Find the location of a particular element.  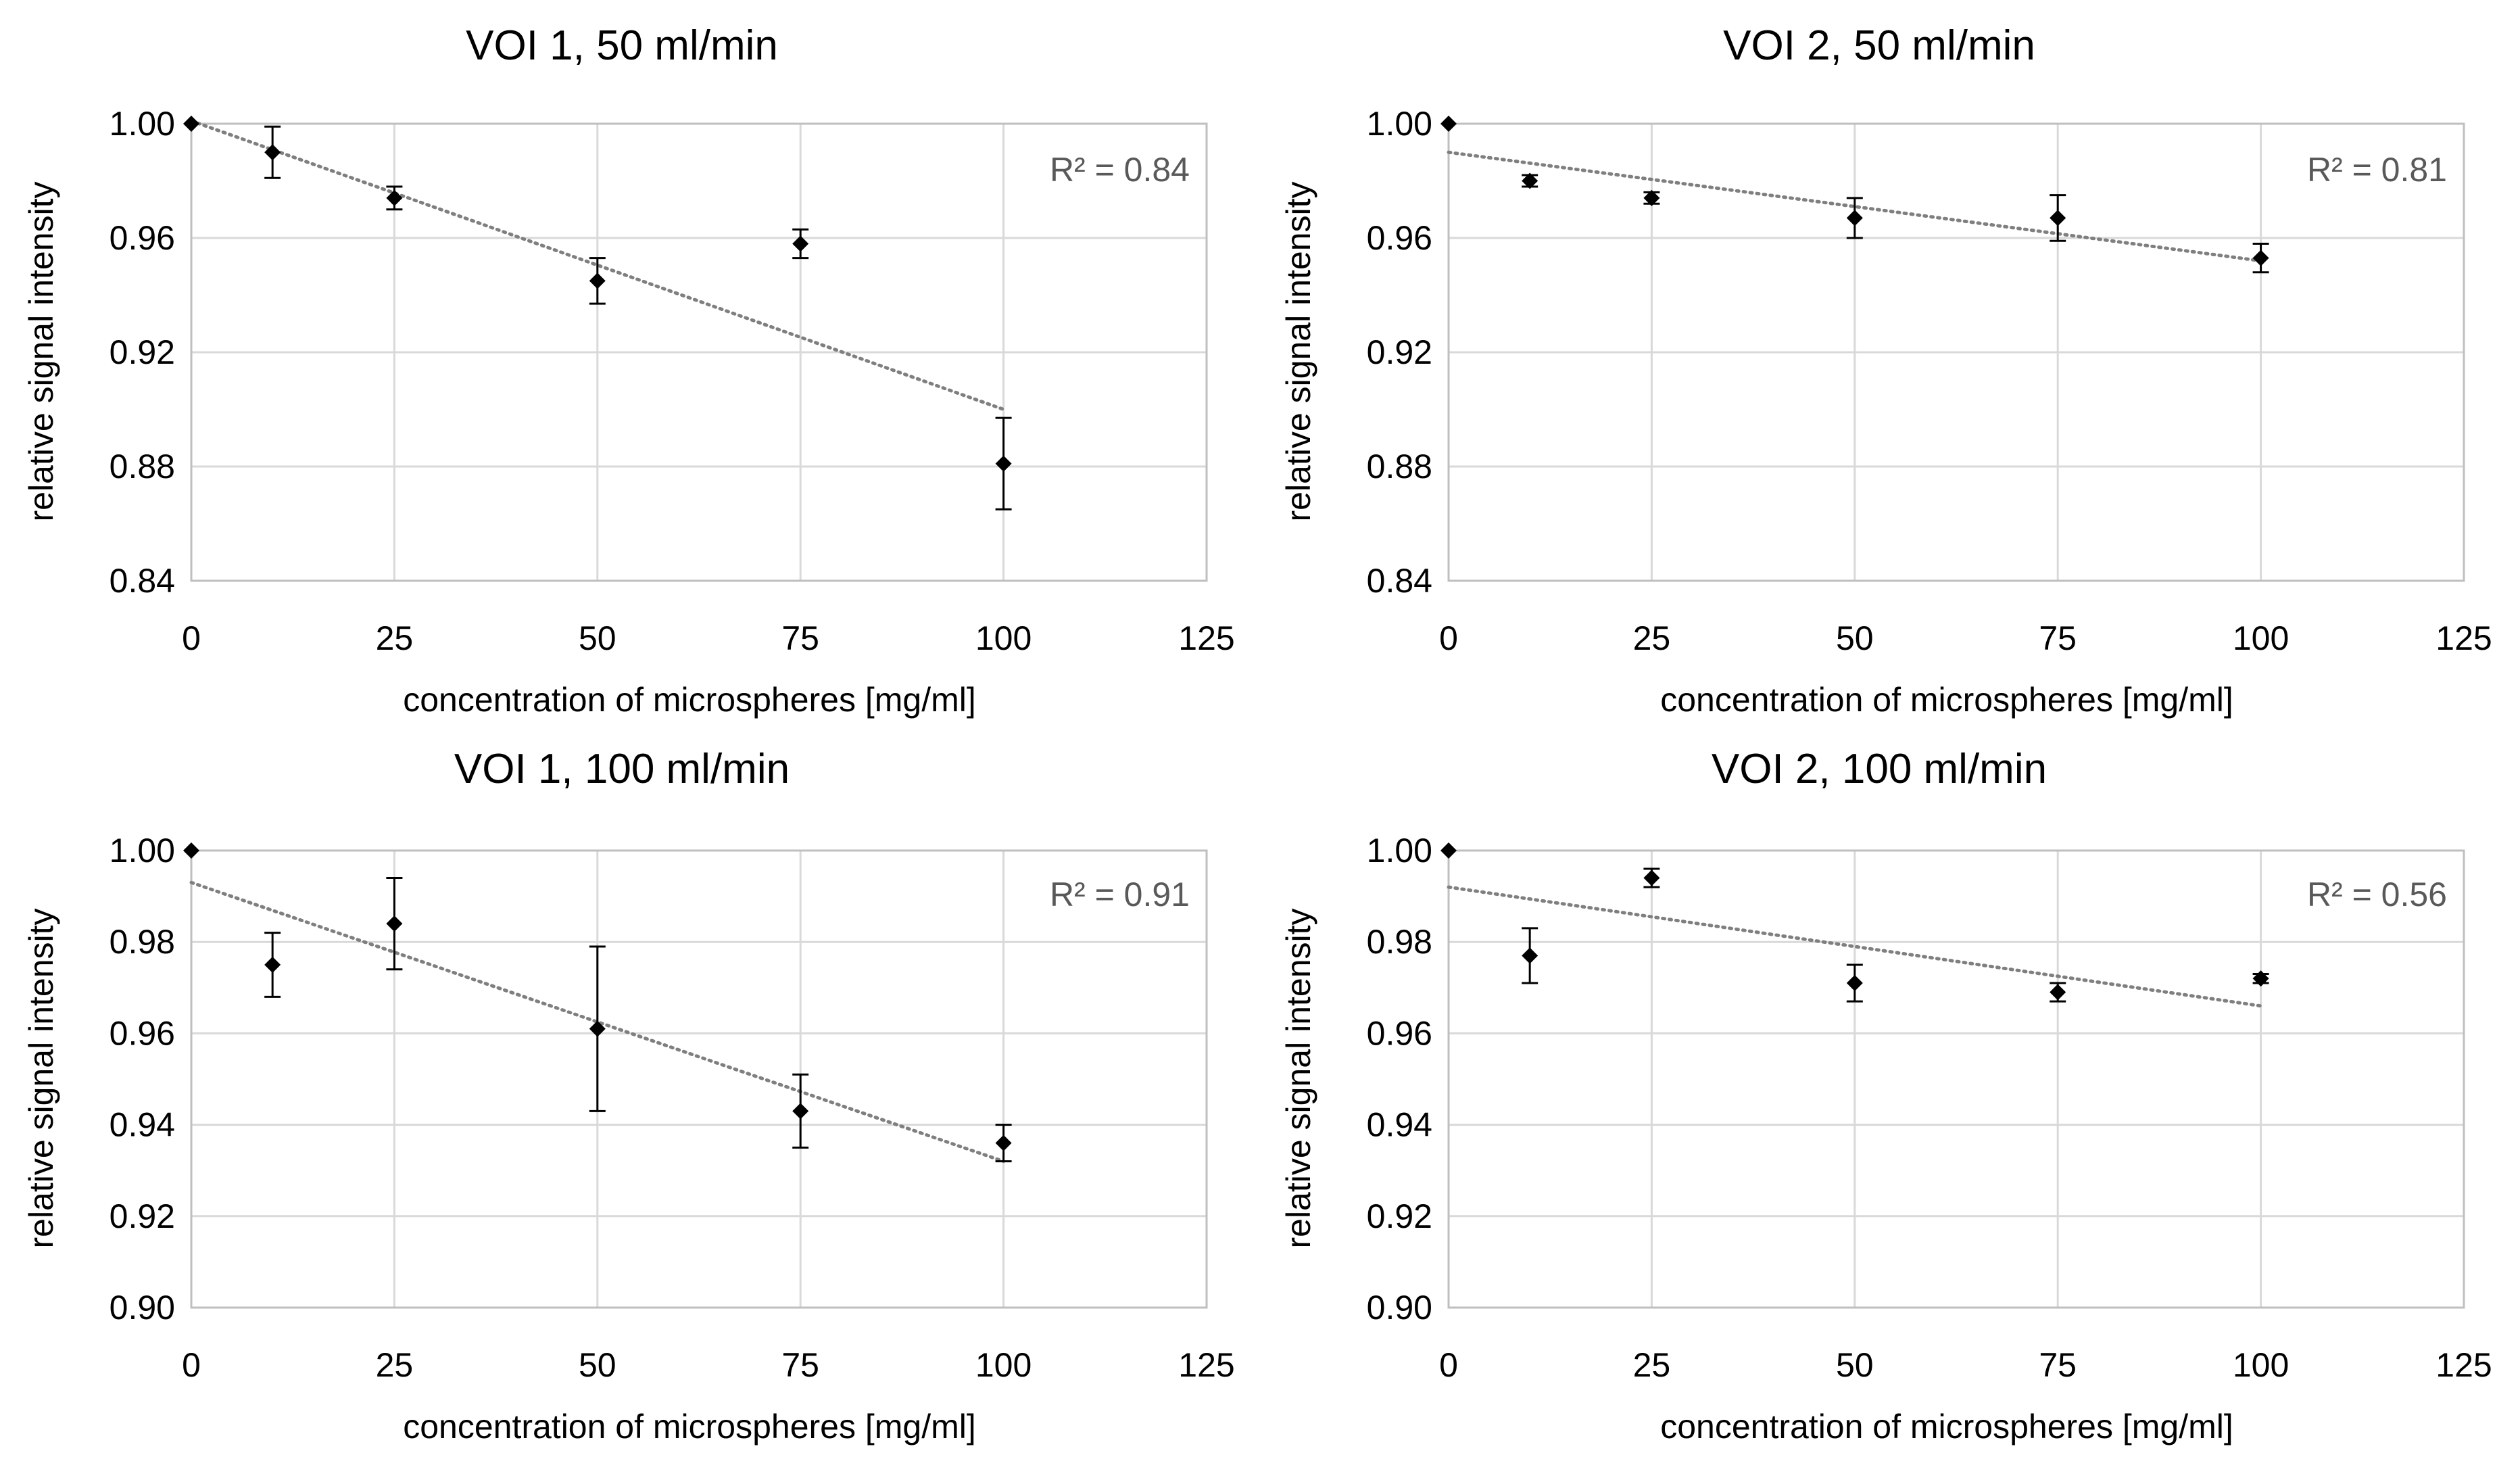

r-squared-annotation: R² = 0.56 is located at coordinates (2377, 895).